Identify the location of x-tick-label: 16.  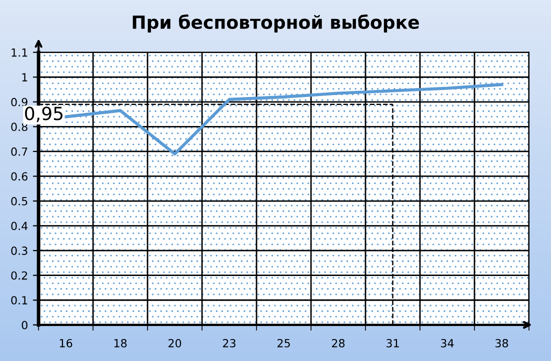
(66, 343).